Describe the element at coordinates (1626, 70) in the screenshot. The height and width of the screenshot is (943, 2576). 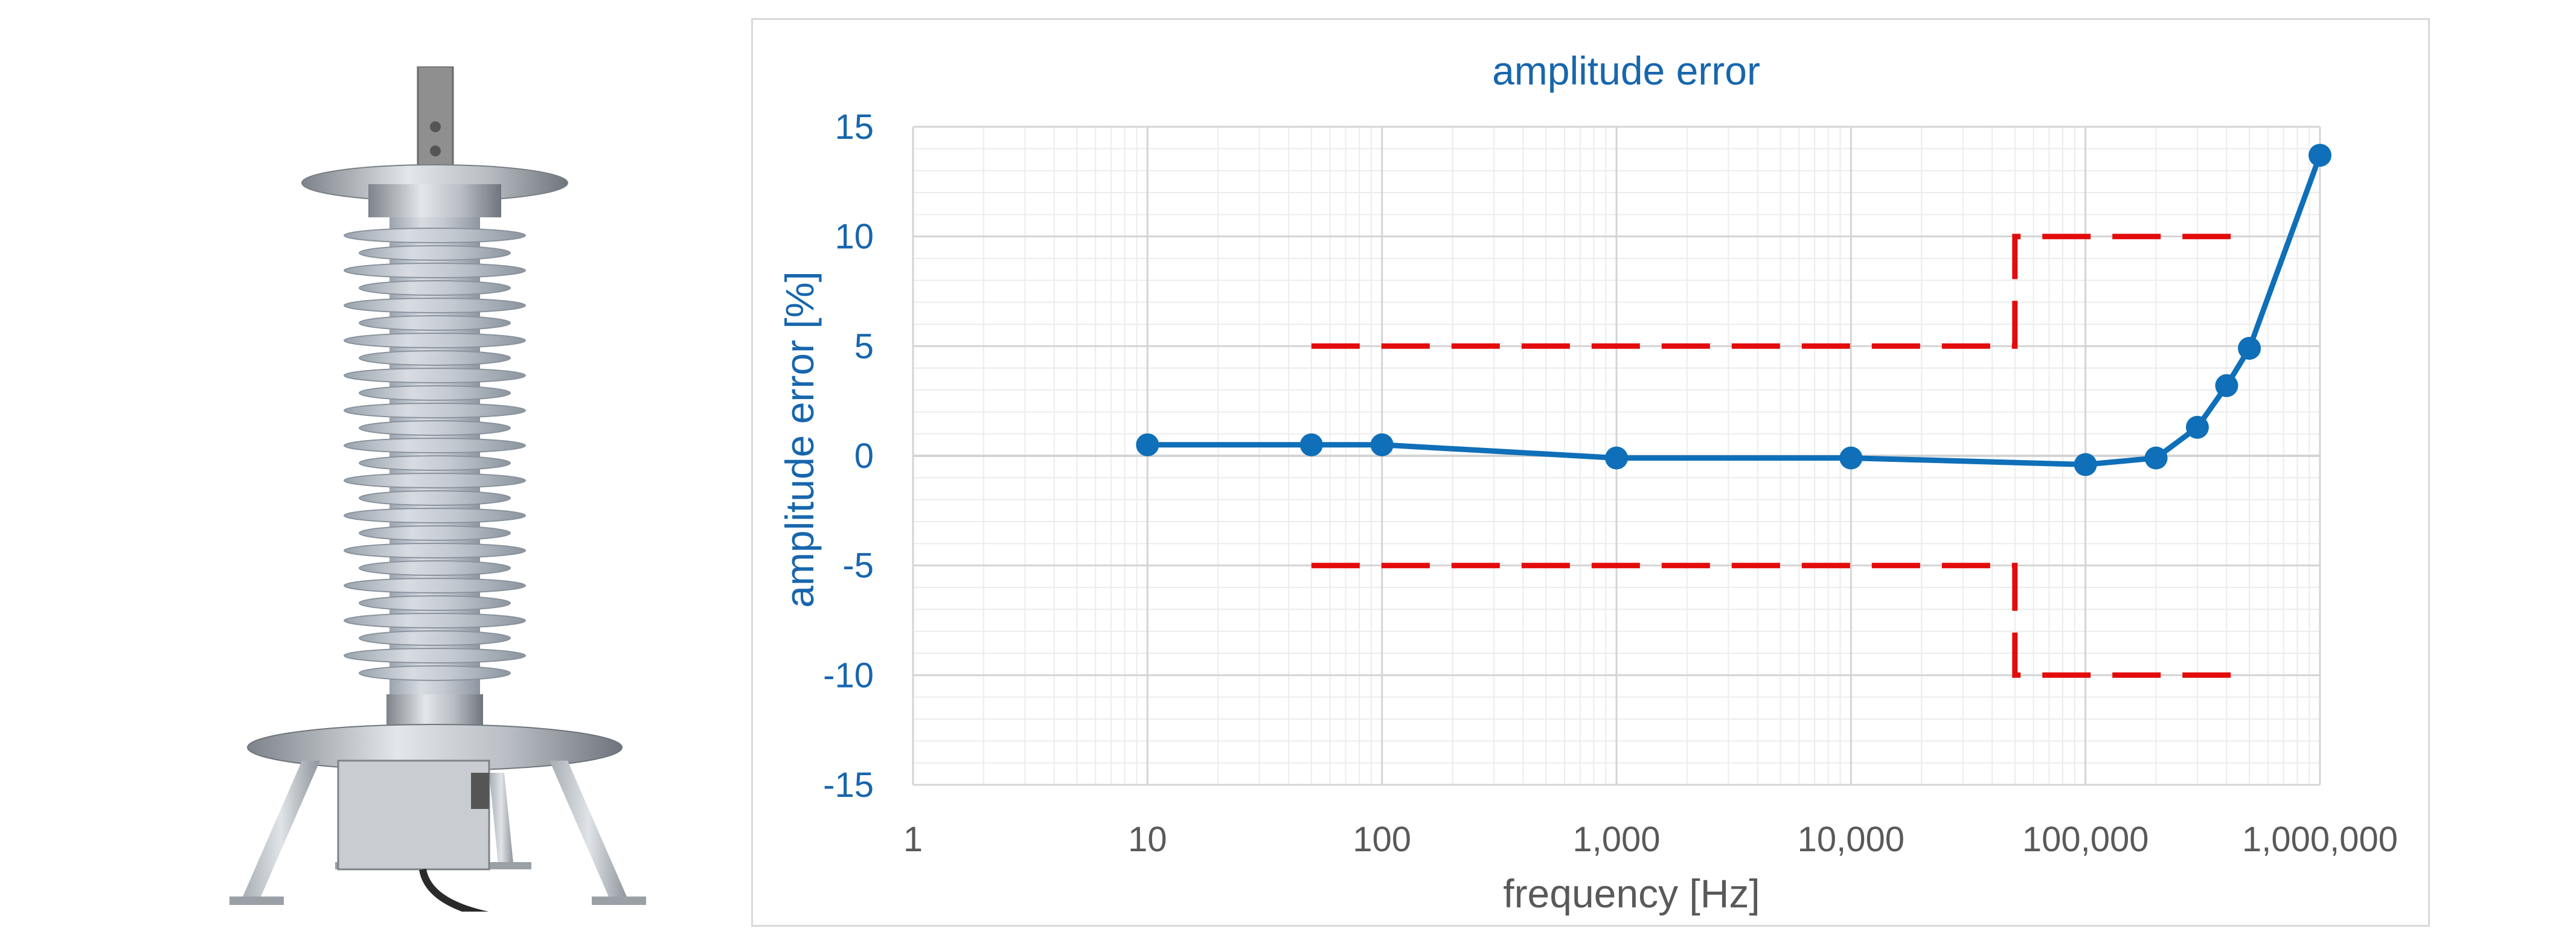
I see `chart-title: amplitude error` at that location.